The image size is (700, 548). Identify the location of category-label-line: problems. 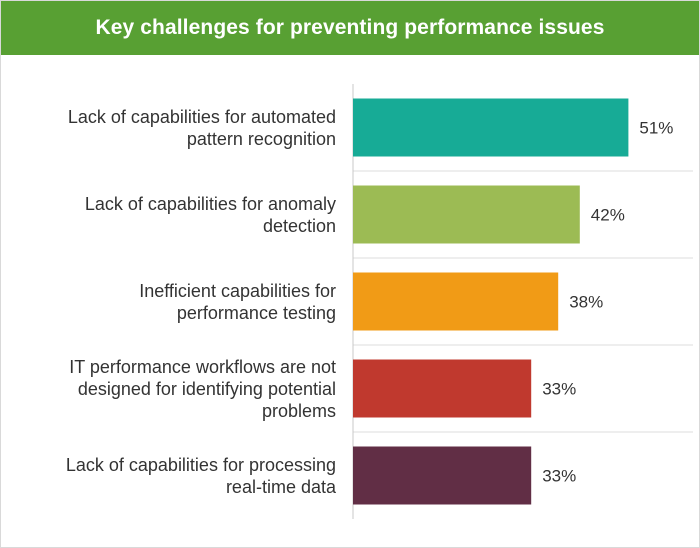
(298, 410).